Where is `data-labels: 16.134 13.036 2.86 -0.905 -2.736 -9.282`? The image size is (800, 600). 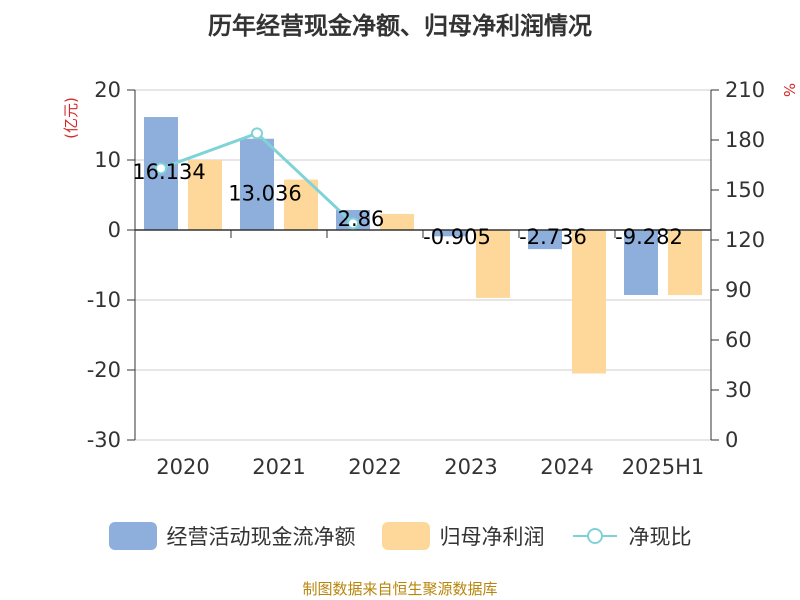
data-labels: 16.134 13.036 2.86 -0.905 -2.736 -9.282 is located at coordinates (407, 204).